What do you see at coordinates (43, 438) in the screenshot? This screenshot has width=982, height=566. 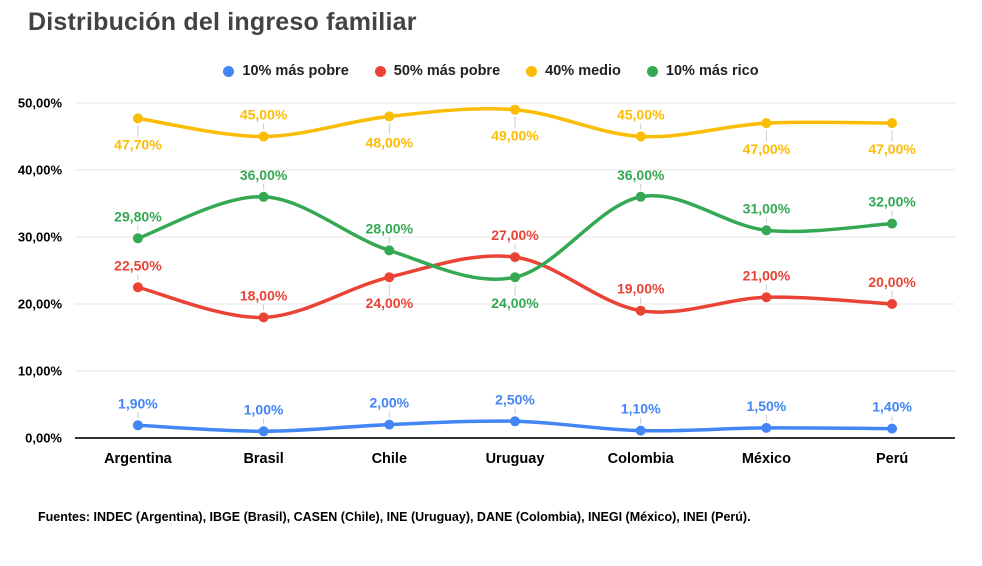 I see `y-tick-label: 0,00%` at bounding box center [43, 438].